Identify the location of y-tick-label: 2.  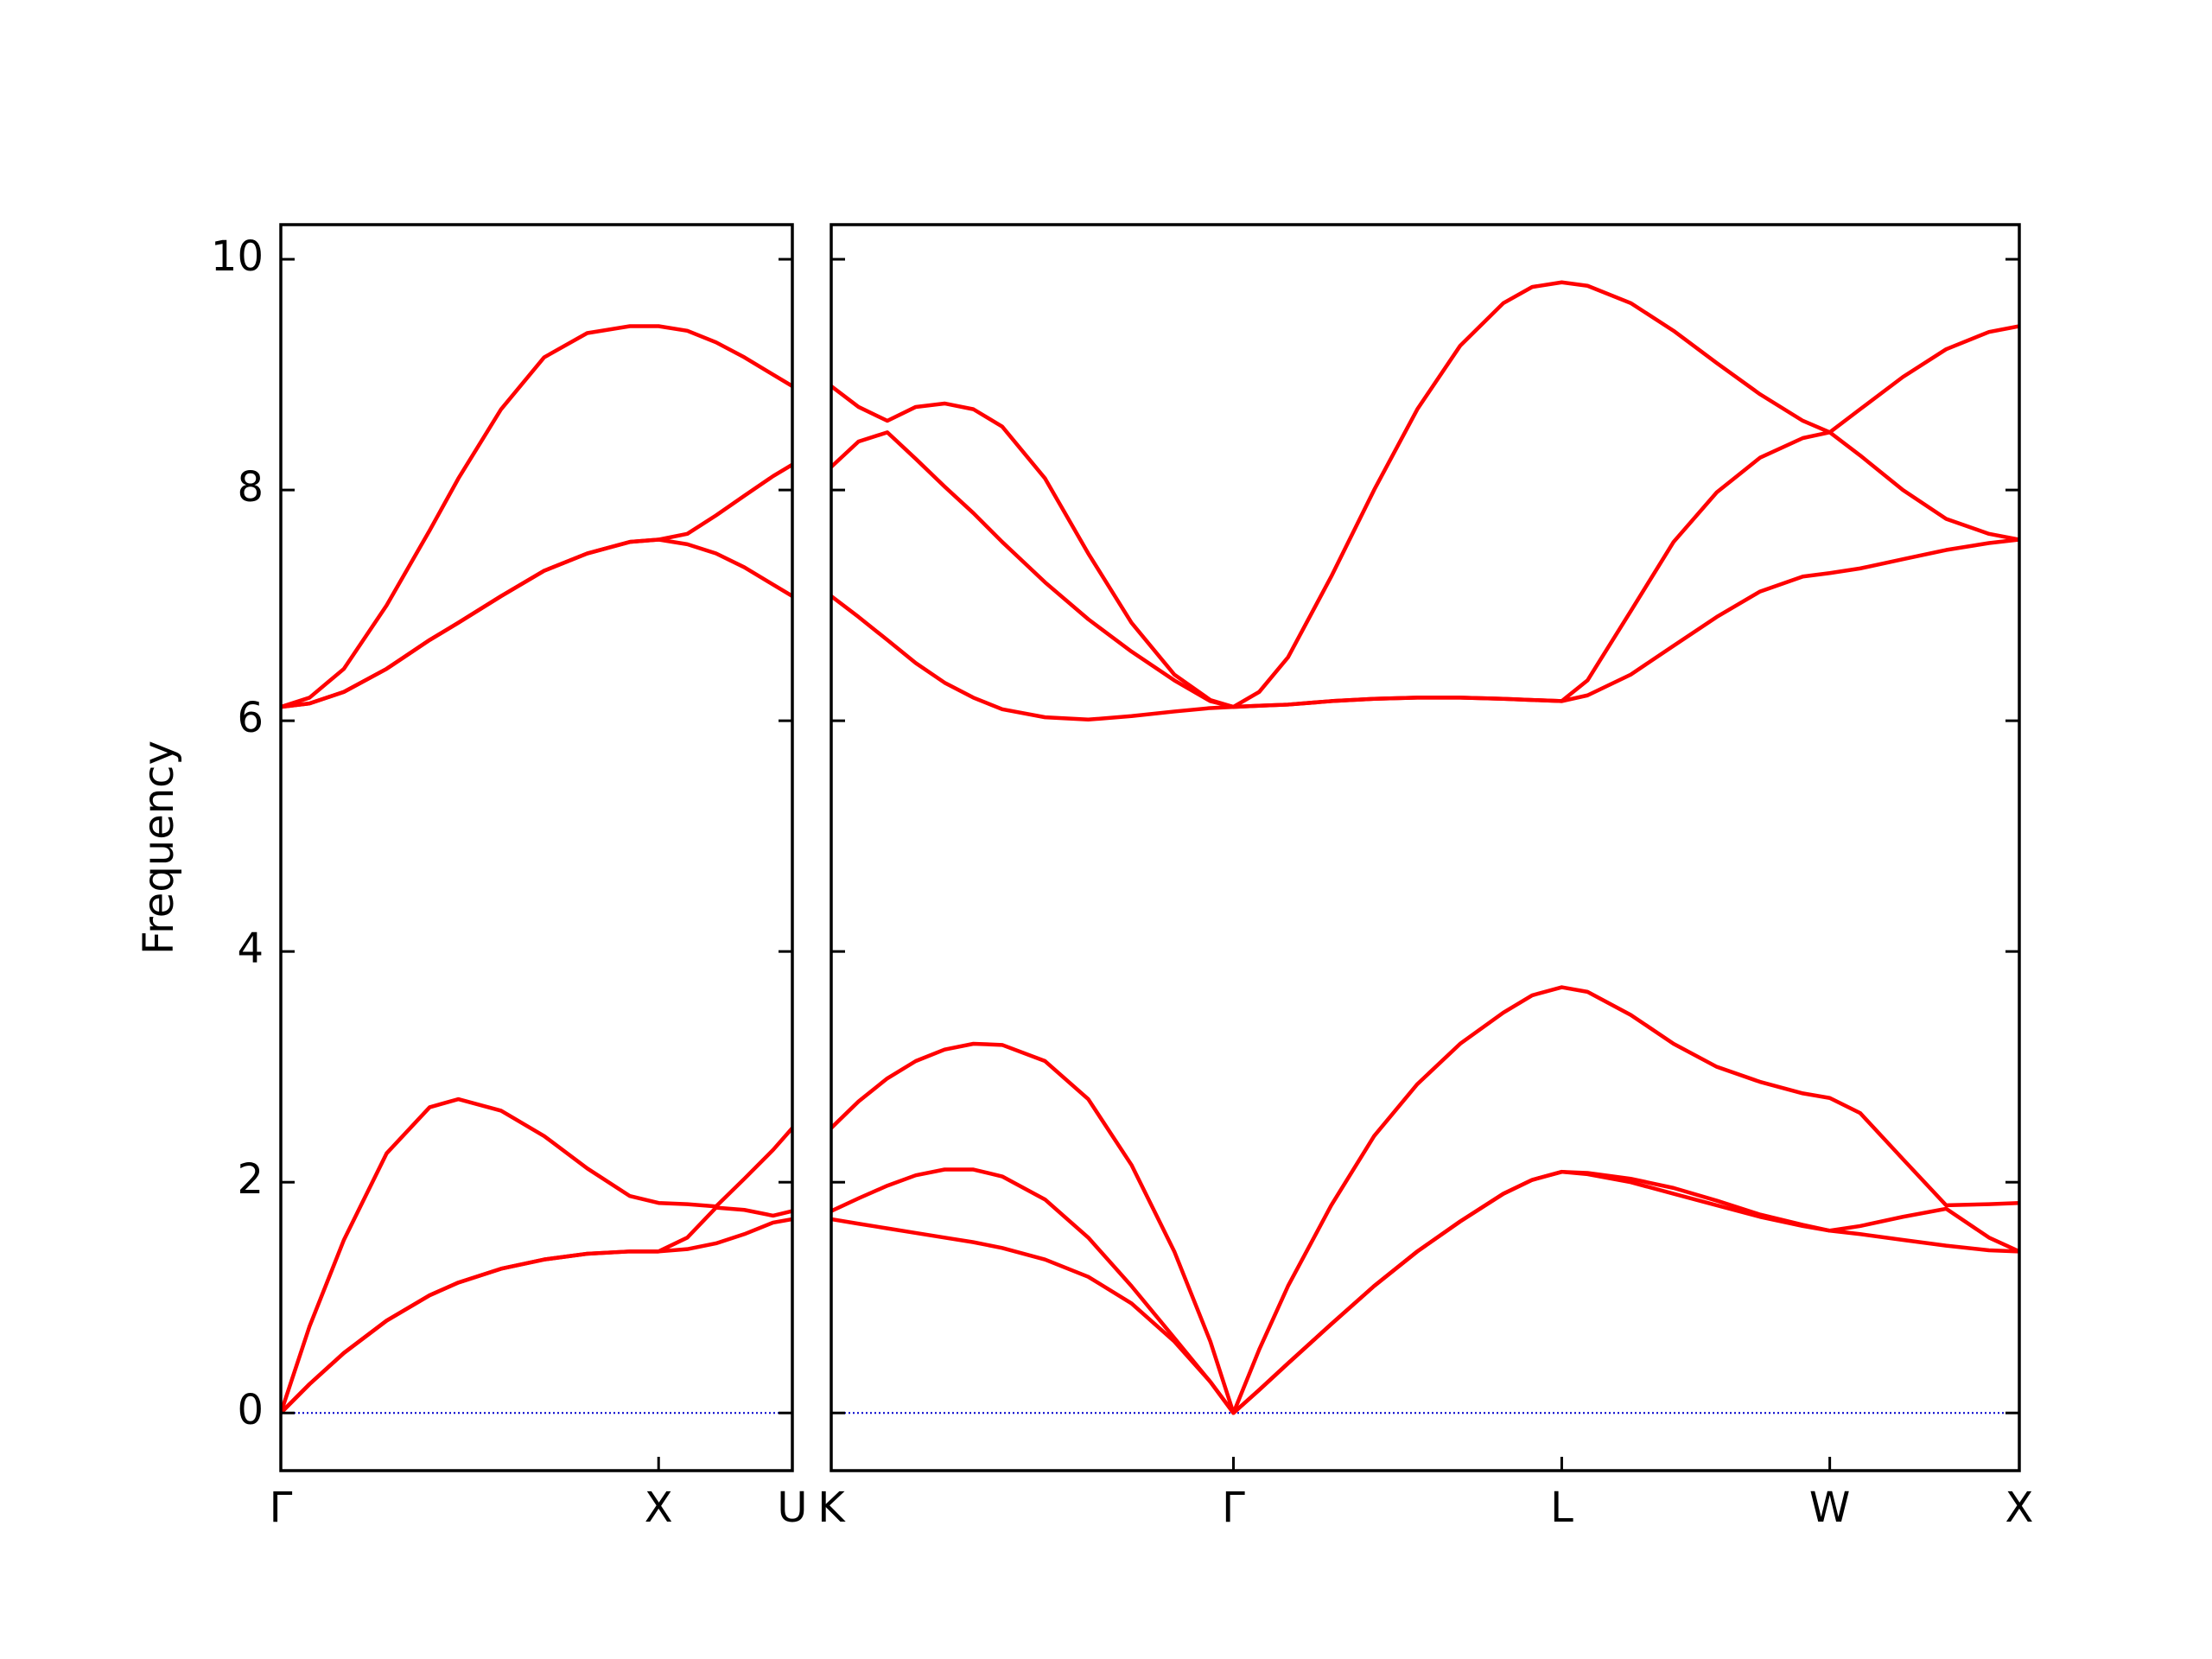
(250, 1179).